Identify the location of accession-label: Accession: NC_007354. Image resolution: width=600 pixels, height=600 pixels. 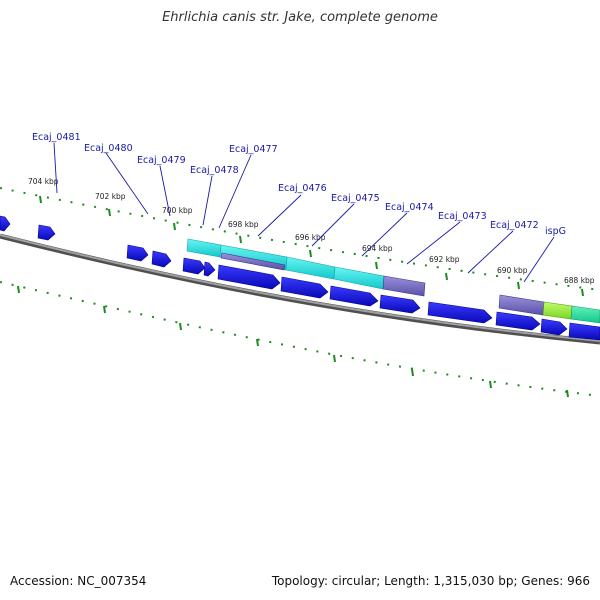
(78, 581).